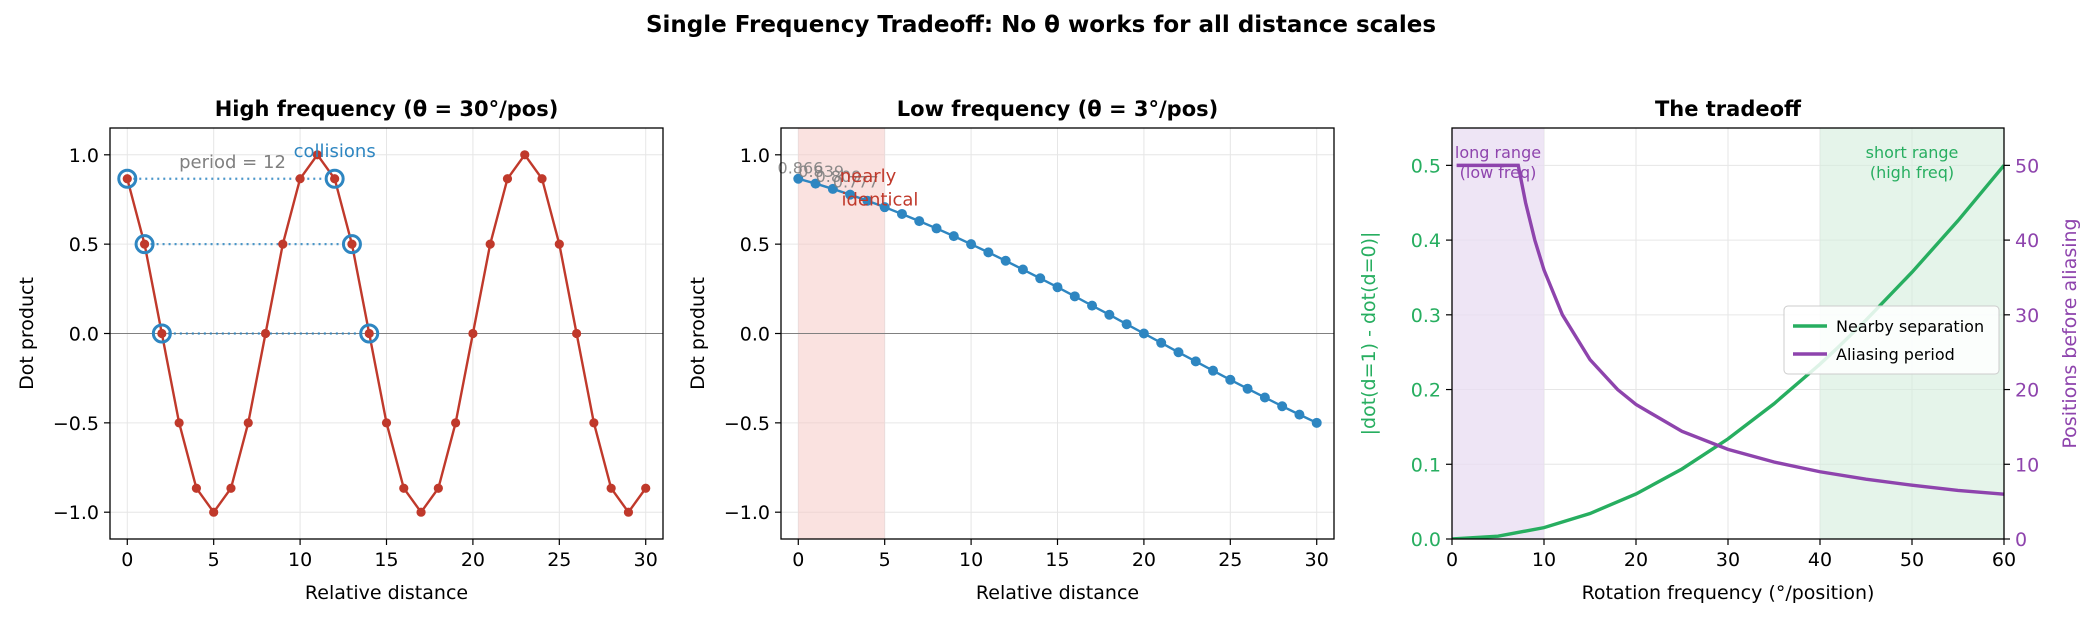 The height and width of the screenshot is (617, 2083). What do you see at coordinates (2021, 540) in the screenshot?
I see `y-tick-label-right: 0` at bounding box center [2021, 540].